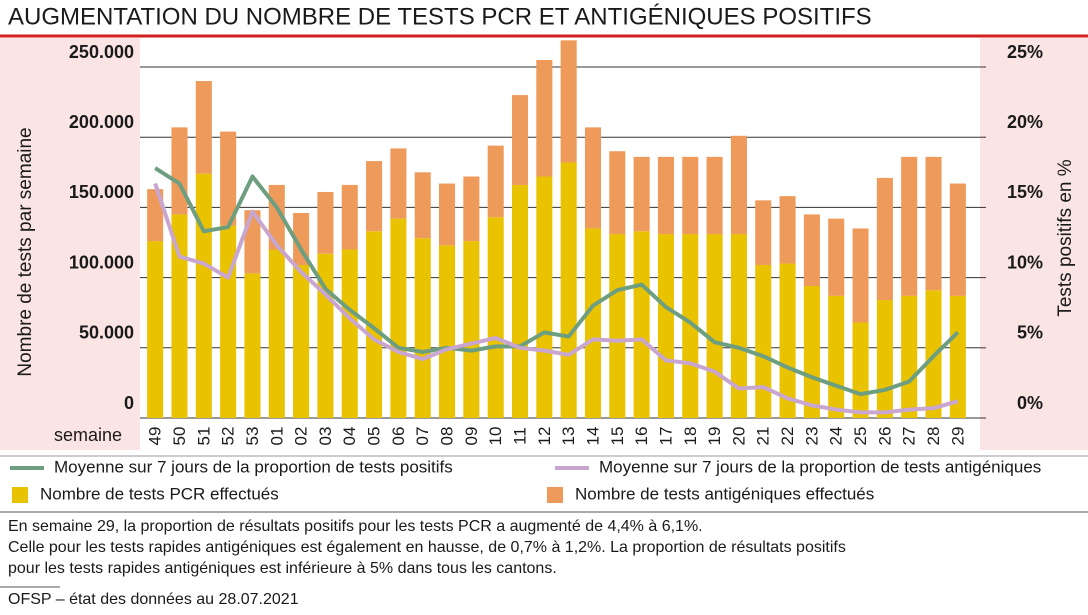  Describe the element at coordinates (957, 436) in the screenshot. I see `x-tick-label: 29` at that location.